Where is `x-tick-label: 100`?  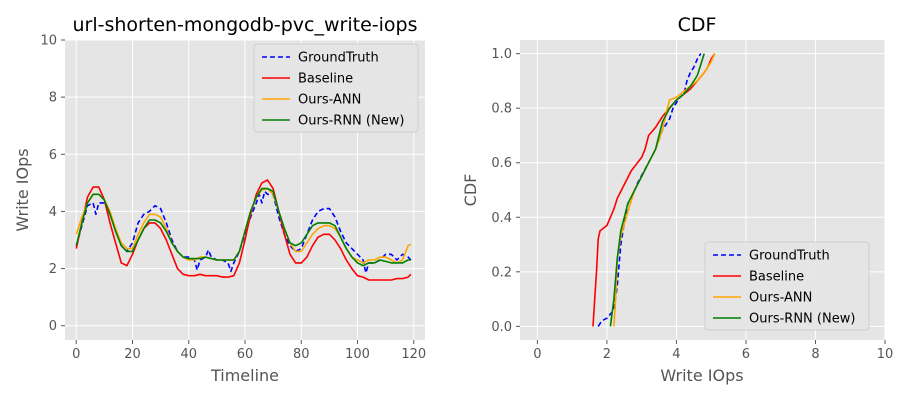 x-tick-label: 100 is located at coordinates (357, 354).